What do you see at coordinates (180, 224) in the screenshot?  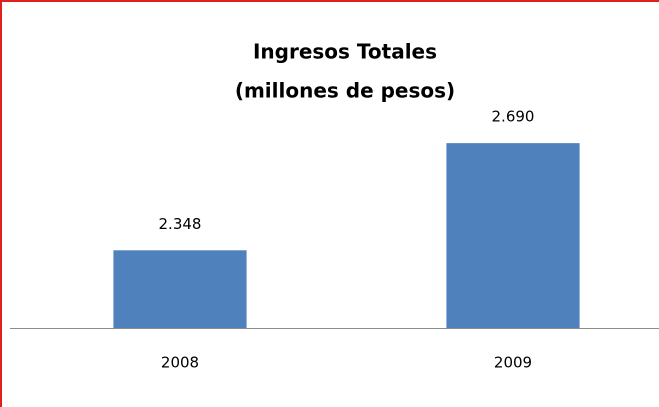 I see `data-label: 2.348` at bounding box center [180, 224].